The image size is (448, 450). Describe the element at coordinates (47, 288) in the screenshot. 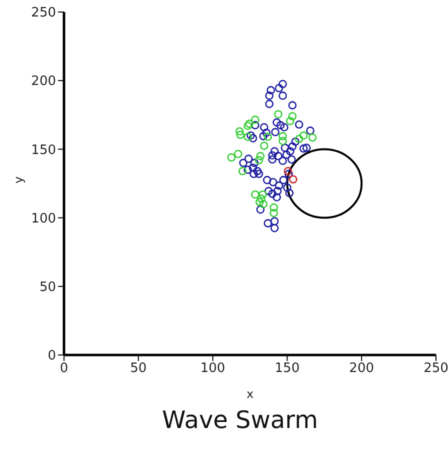

I see `y-tick-label: 50` at that location.